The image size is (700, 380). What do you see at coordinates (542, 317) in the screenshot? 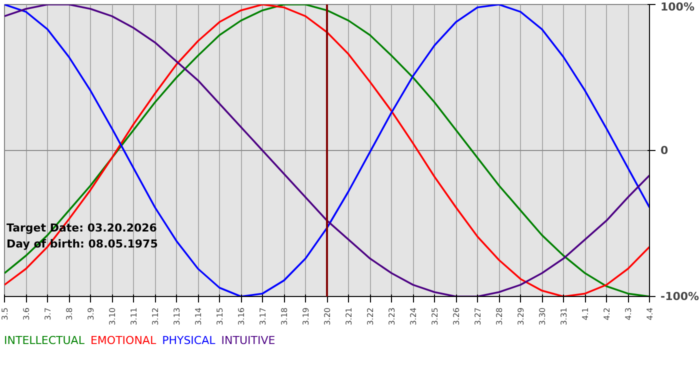
I see `x-tick-label: 3.30` at bounding box center [542, 317].